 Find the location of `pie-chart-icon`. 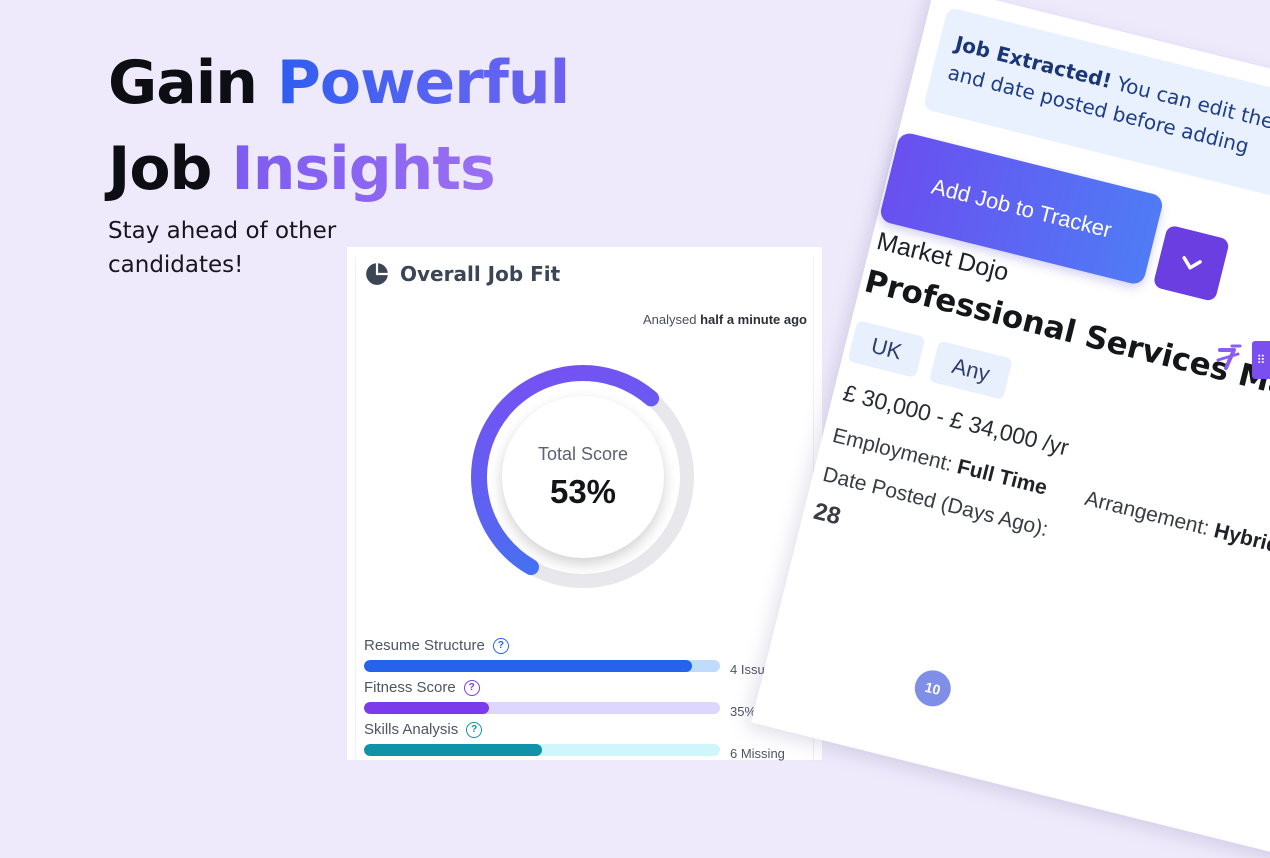

pie-chart-icon is located at coordinates (377, 274).